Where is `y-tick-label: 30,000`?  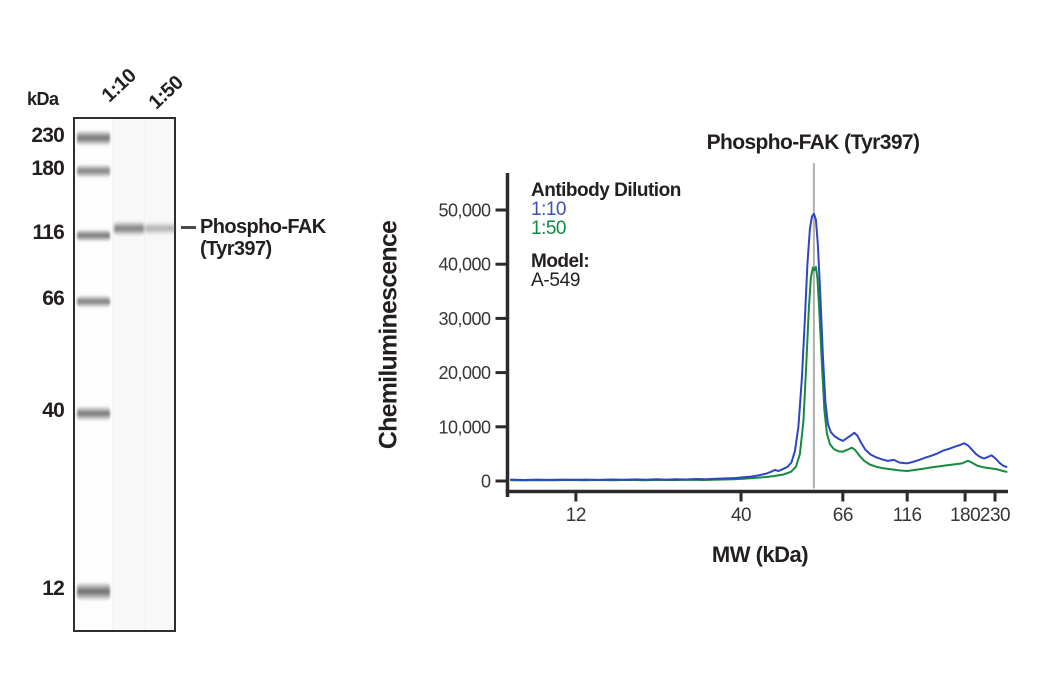 y-tick-label: 30,000 is located at coordinates (464, 319).